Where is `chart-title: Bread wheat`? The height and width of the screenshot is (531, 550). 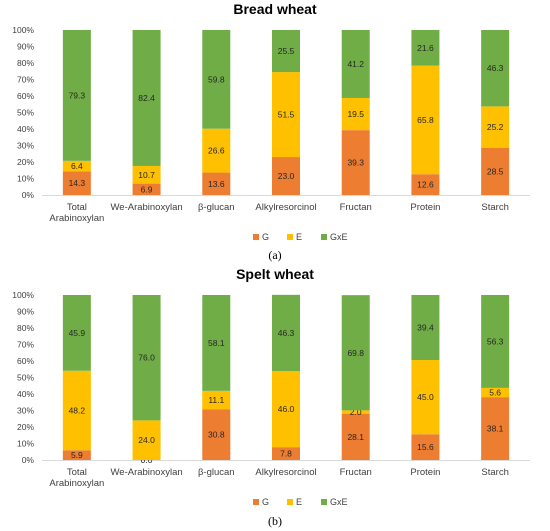 chart-title: Bread wheat is located at coordinates (275, 9).